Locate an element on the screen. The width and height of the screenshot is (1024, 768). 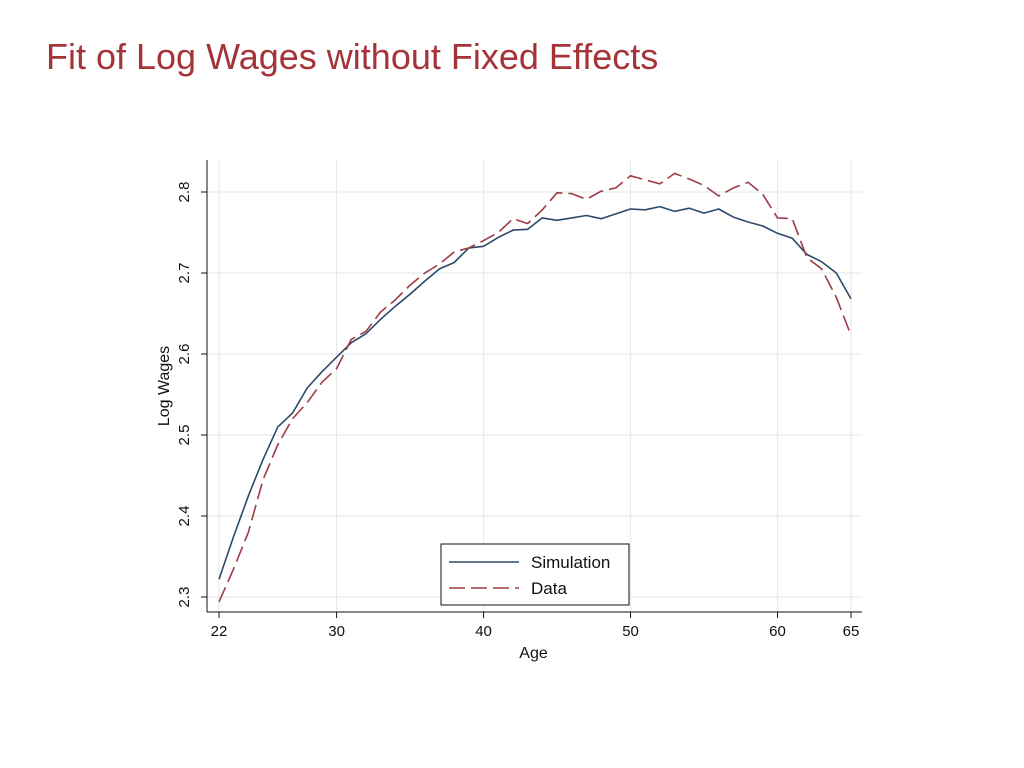
legend: Simulation Data is located at coordinates (535, 574).